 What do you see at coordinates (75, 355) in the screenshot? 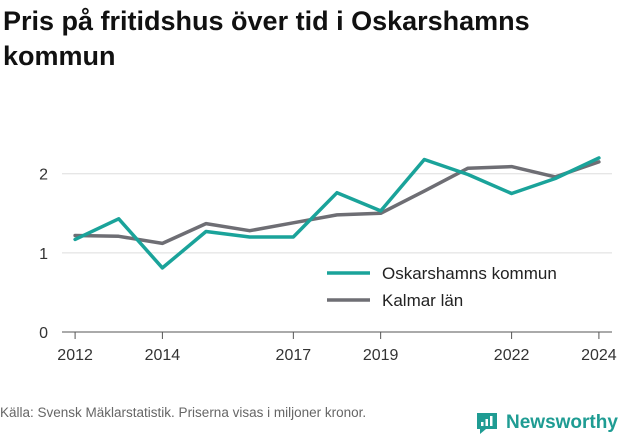
I see `x-tick-label: 2012` at bounding box center [75, 355].